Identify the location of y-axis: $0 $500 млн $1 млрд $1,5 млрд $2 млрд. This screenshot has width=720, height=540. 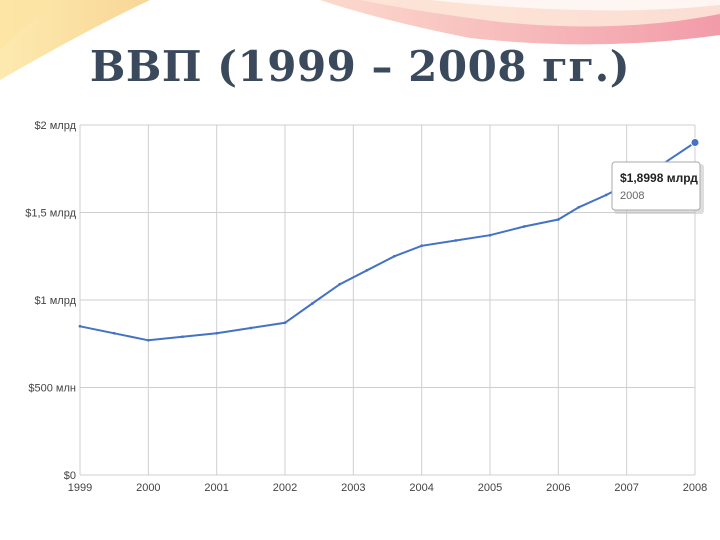
(50, 301).